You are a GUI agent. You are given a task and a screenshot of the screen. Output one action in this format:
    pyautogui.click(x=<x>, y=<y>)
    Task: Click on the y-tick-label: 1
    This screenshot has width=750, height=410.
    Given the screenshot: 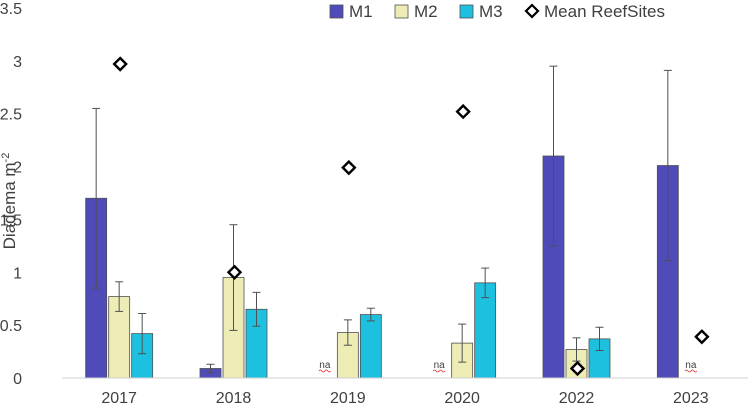 What is the action you would take?
    pyautogui.click(x=17, y=273)
    